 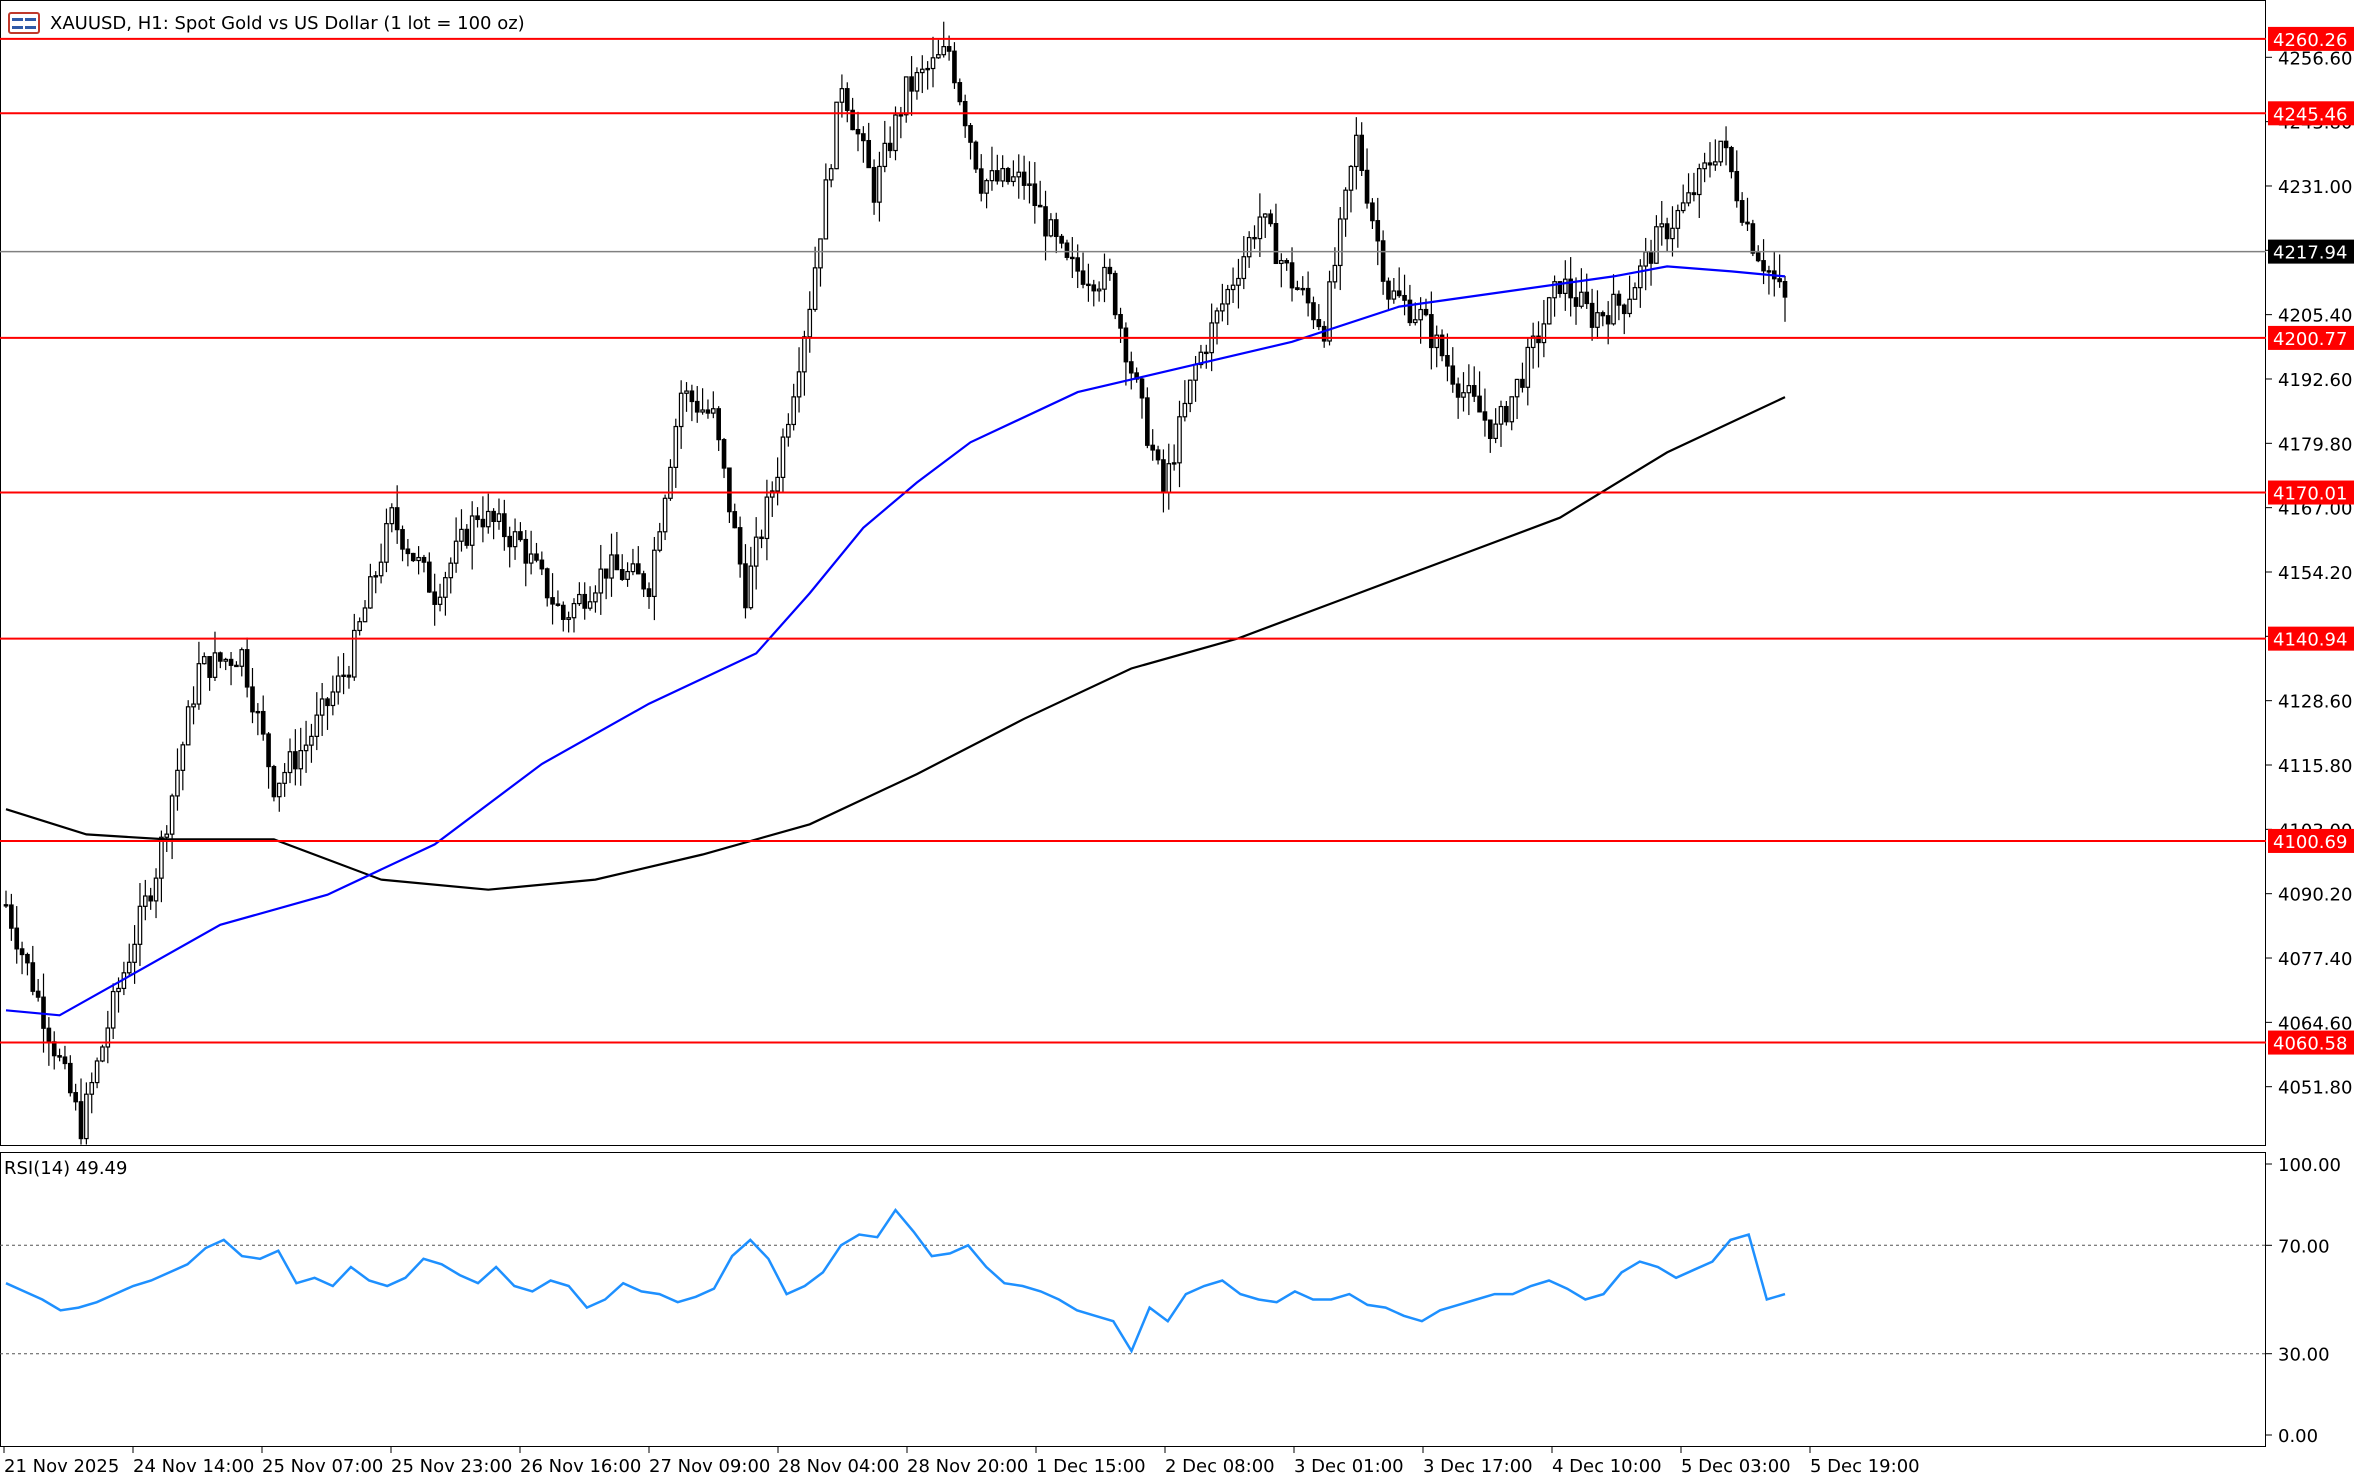 What do you see at coordinates (2310, 114) in the screenshot?
I see `level-label: 4245.46` at bounding box center [2310, 114].